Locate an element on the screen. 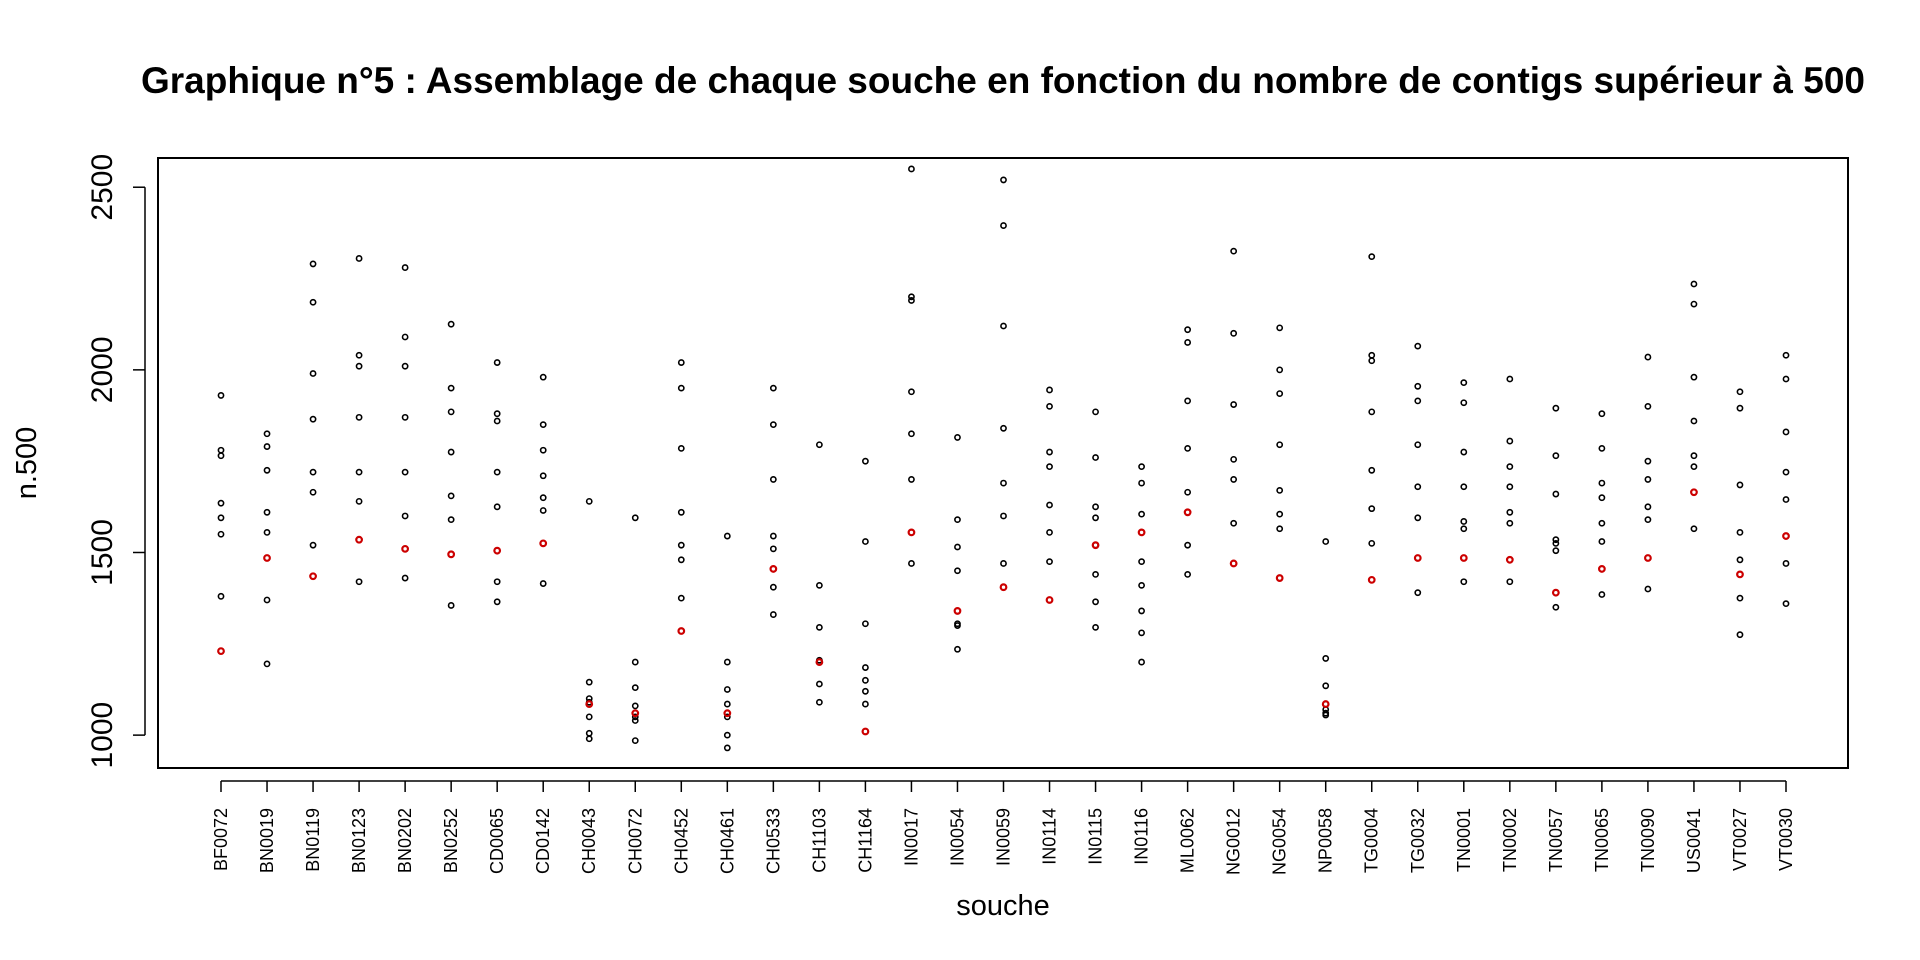  x-tick-label: TN0002 is located at coordinates (1510, 840).